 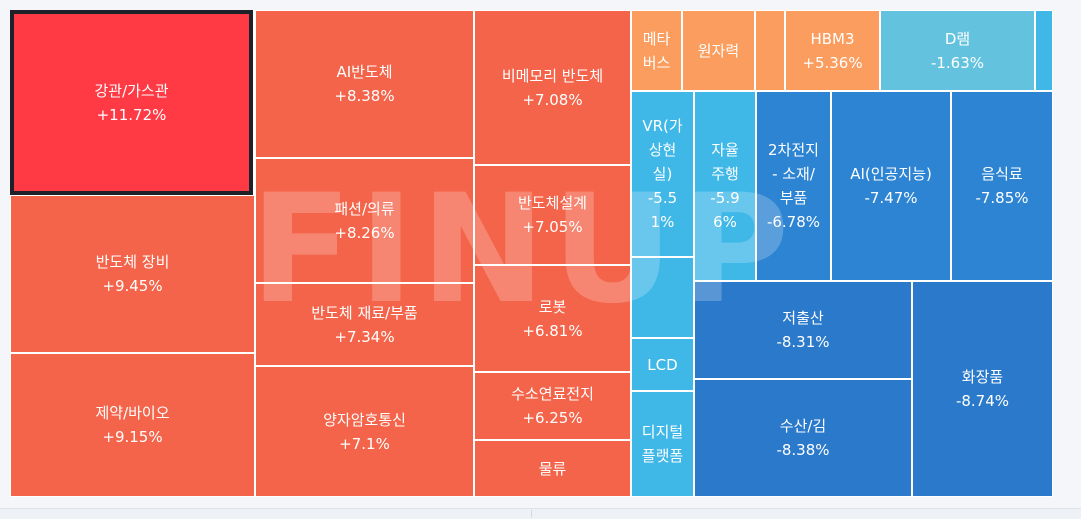 What do you see at coordinates (552, 406) in the screenshot?
I see `tile-hydrogen-fuel-cell: 수소연료전지 +6.25%` at bounding box center [552, 406].